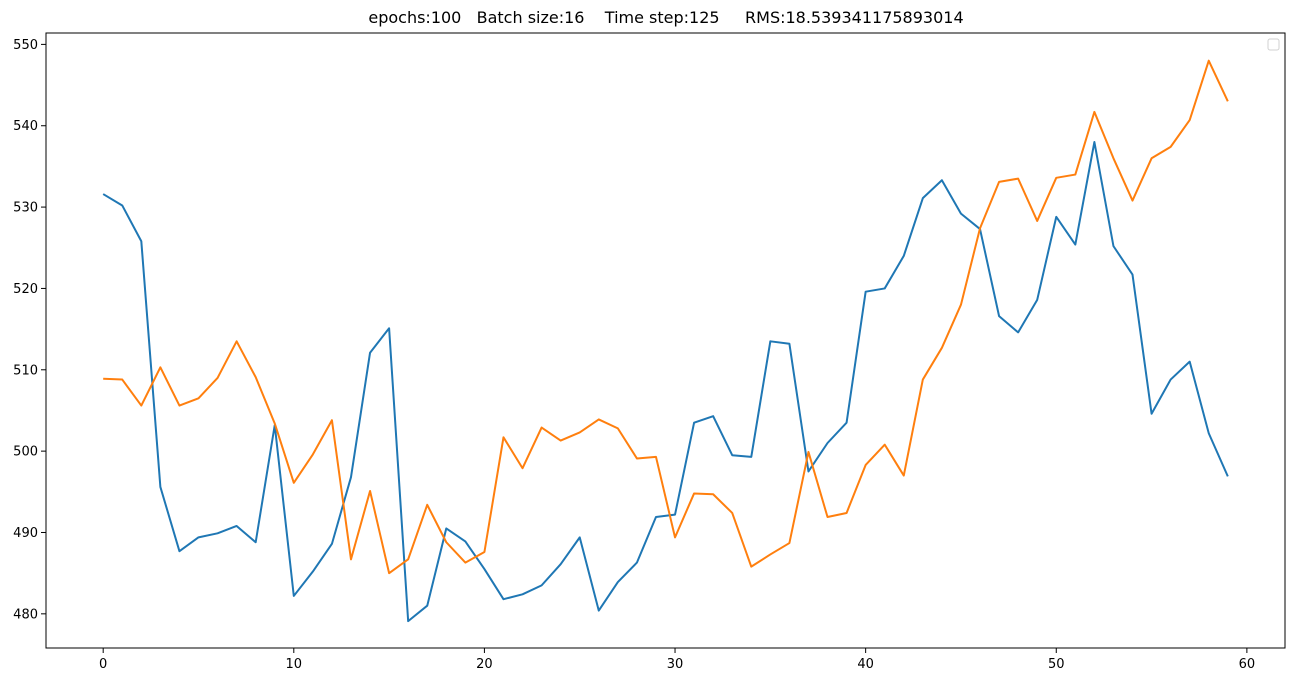  I want to click on x-tick-label: 50, so click(1056, 664).